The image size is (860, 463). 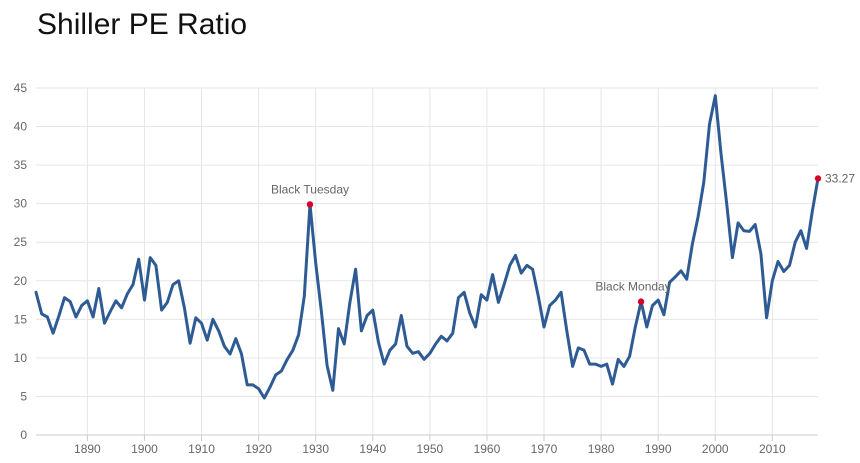 What do you see at coordinates (601, 449) in the screenshot?
I see `x-tick-label: 1980` at bounding box center [601, 449].